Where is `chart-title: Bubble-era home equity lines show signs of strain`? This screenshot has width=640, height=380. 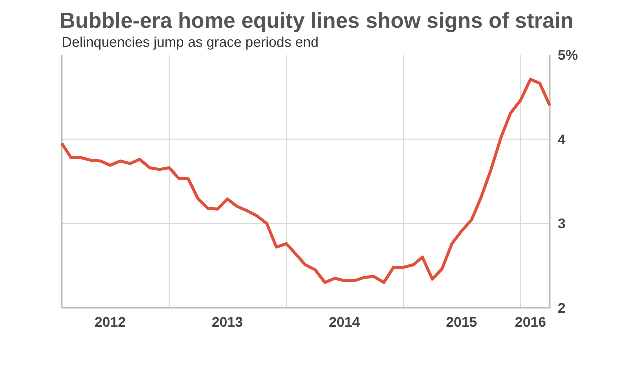 chart-title: Bubble-era home equity lines show signs of strain is located at coordinates (317, 21).